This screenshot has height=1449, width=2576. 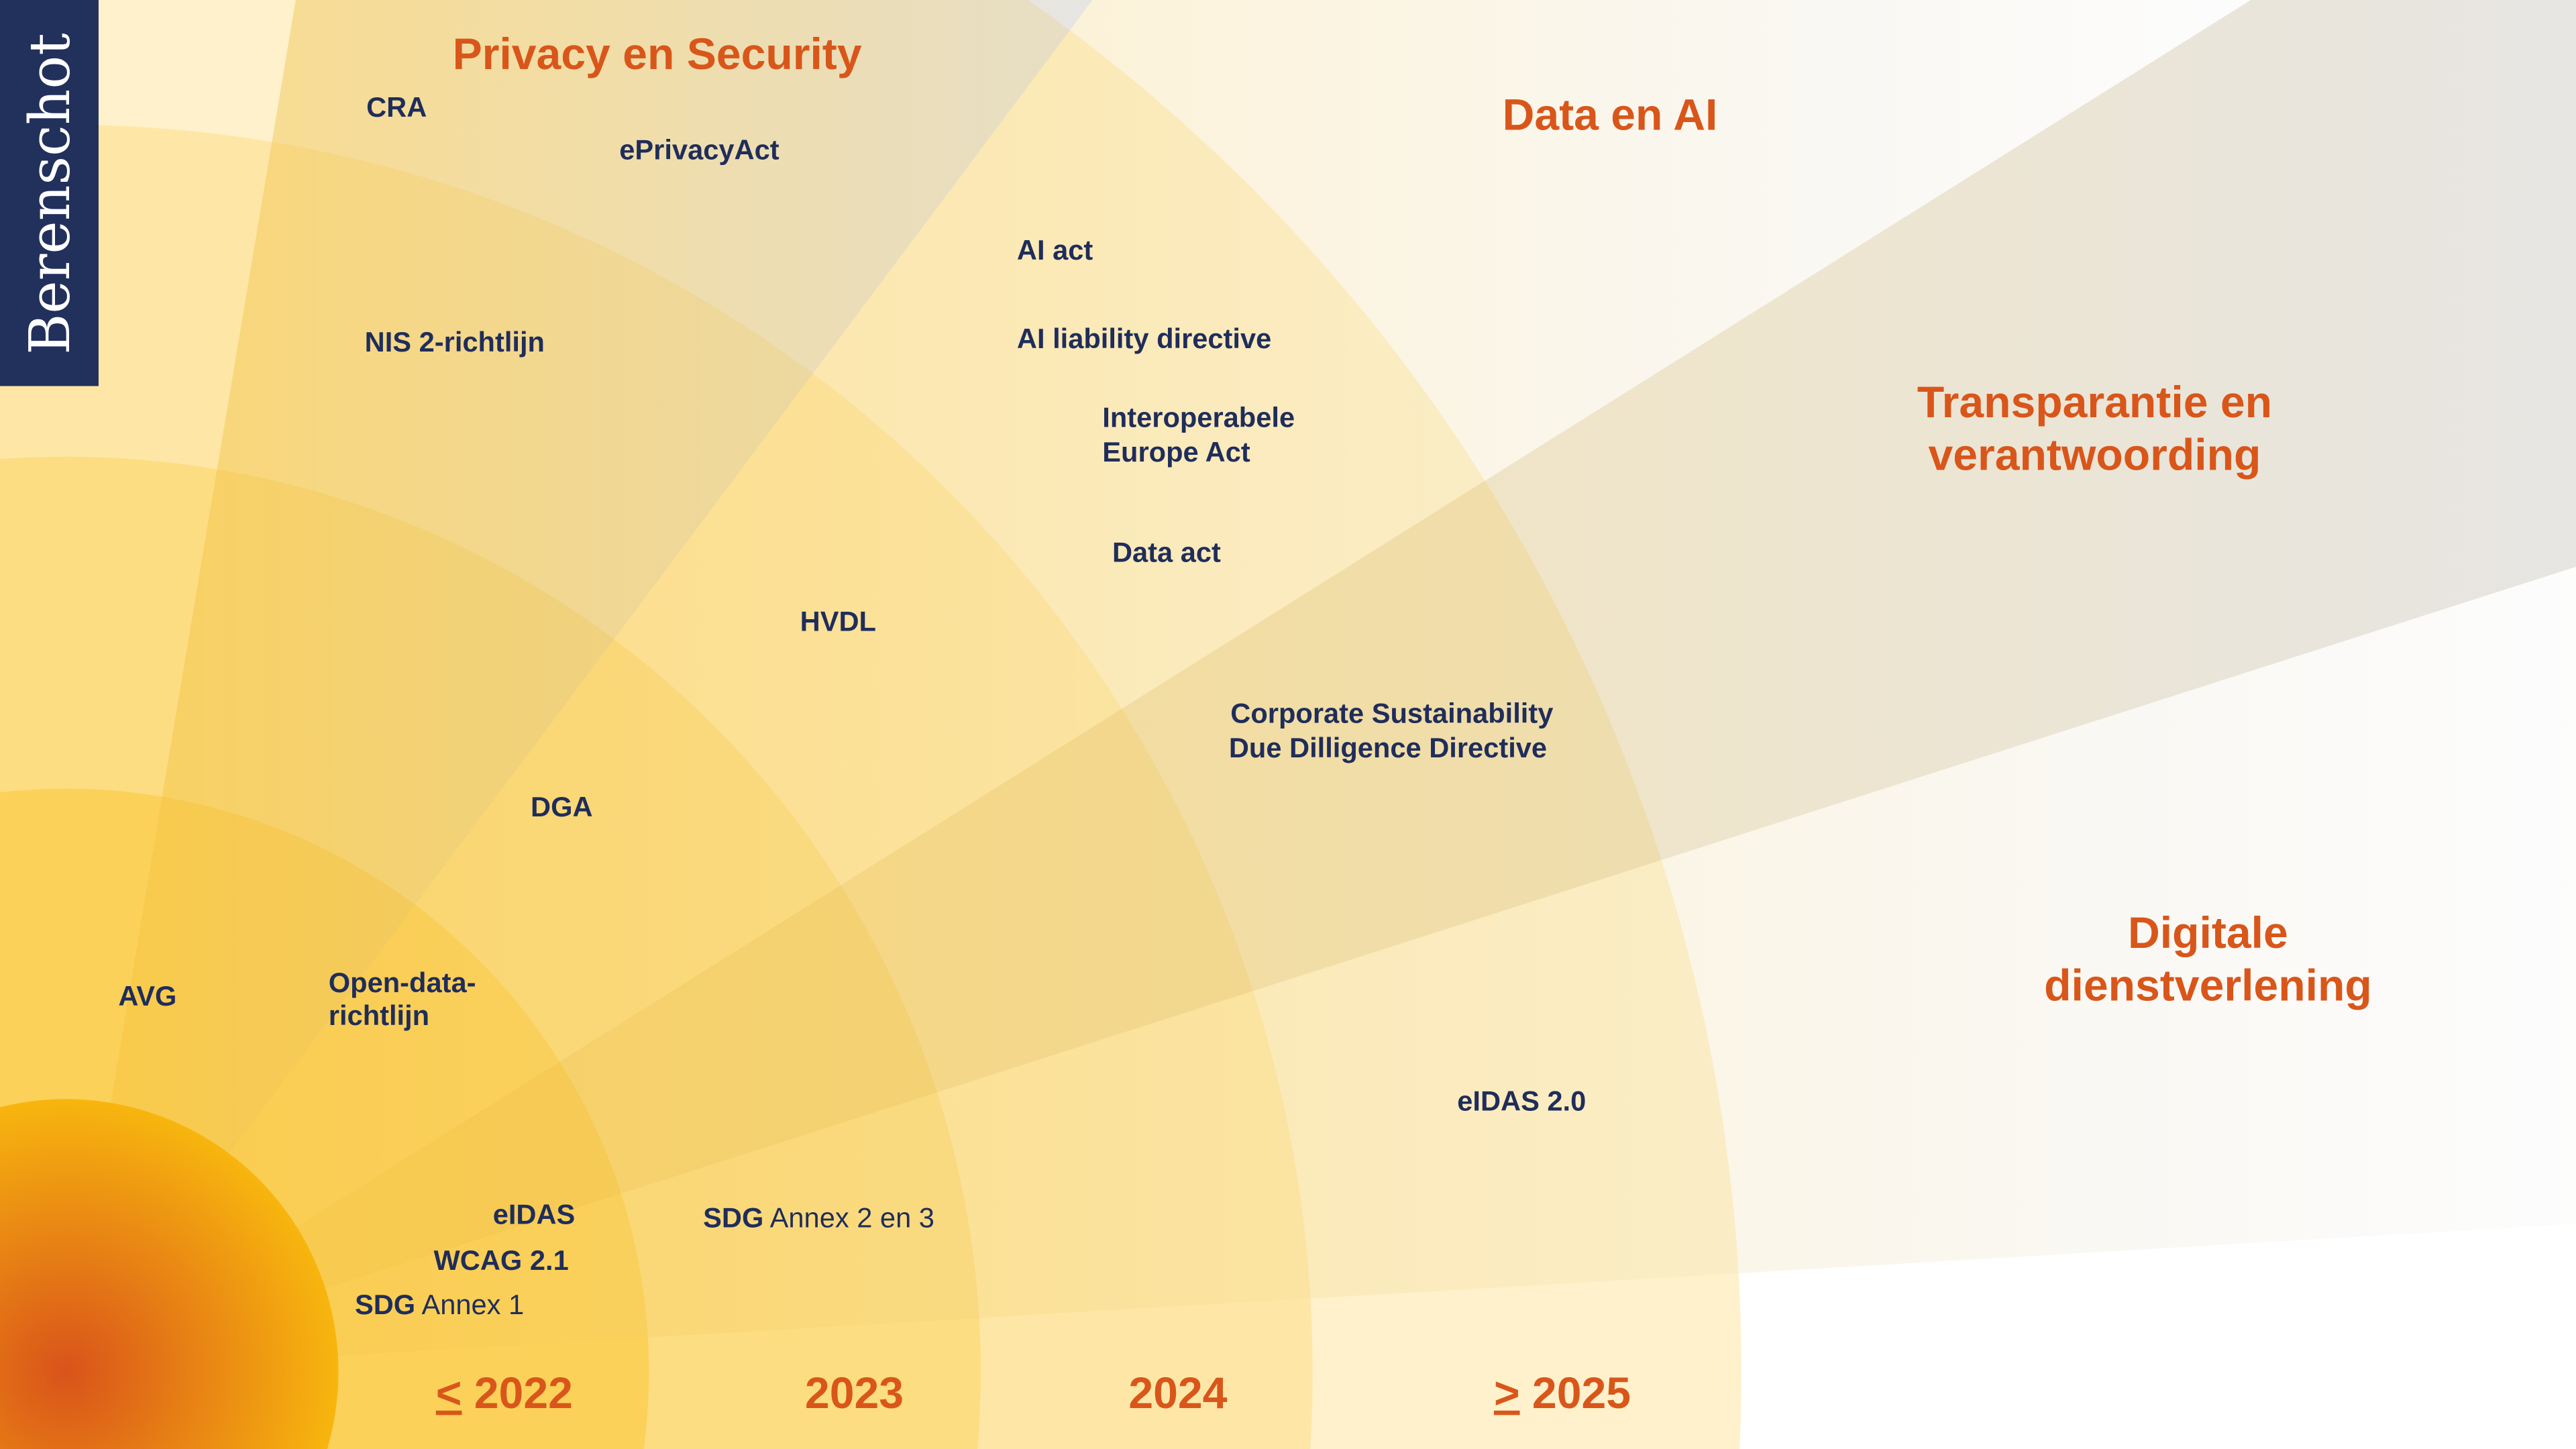 I want to click on brand-bar, so click(x=49, y=193).